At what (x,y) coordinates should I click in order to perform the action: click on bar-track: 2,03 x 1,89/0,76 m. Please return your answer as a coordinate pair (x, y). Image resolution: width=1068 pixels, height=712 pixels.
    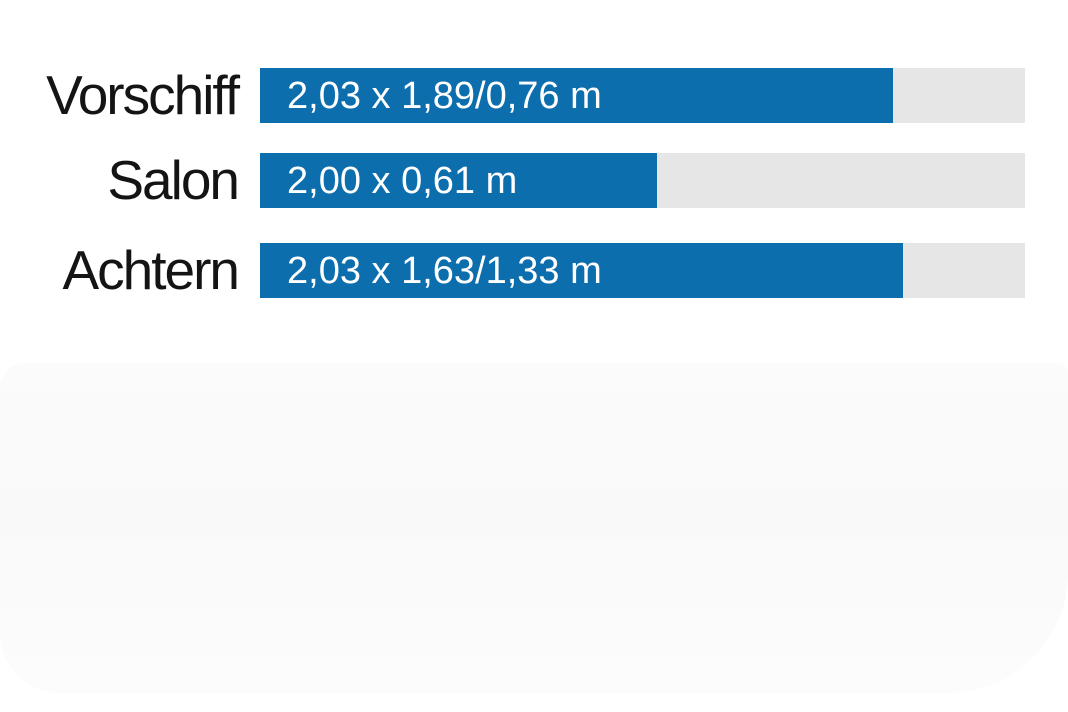
    Looking at the image, I should click on (642, 95).